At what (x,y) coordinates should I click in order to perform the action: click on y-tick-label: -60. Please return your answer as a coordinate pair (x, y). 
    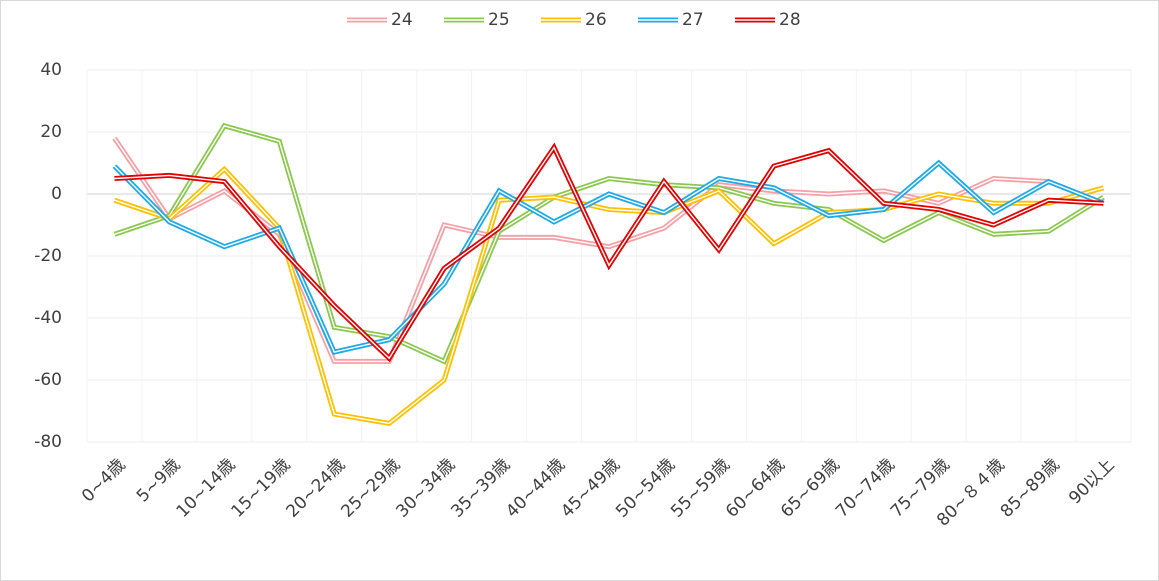
    Looking at the image, I should click on (48, 380).